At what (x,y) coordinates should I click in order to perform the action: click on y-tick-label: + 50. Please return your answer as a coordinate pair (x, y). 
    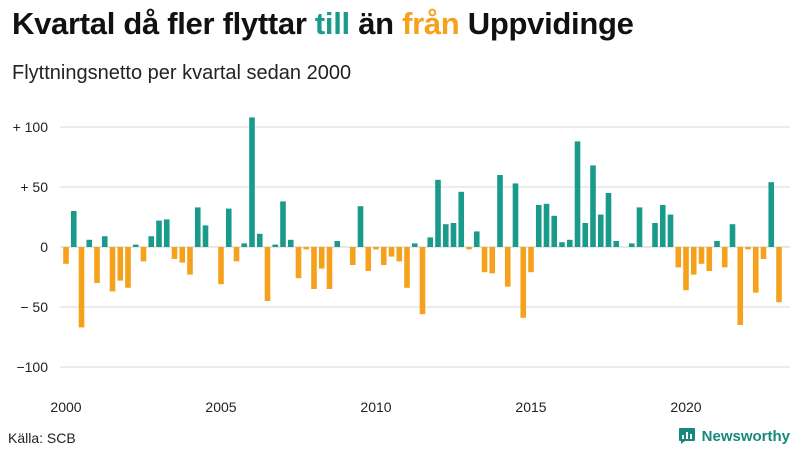
    Looking at the image, I should click on (34, 187).